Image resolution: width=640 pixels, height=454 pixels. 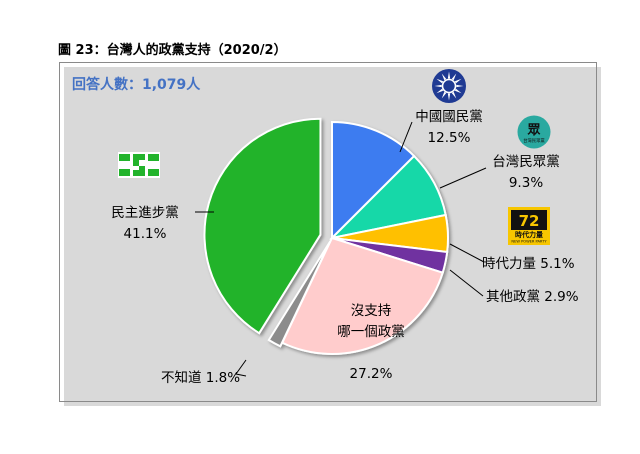 What do you see at coordinates (513, 297) in the screenshot?
I see `slice-label: 其他政黨` at bounding box center [513, 297].